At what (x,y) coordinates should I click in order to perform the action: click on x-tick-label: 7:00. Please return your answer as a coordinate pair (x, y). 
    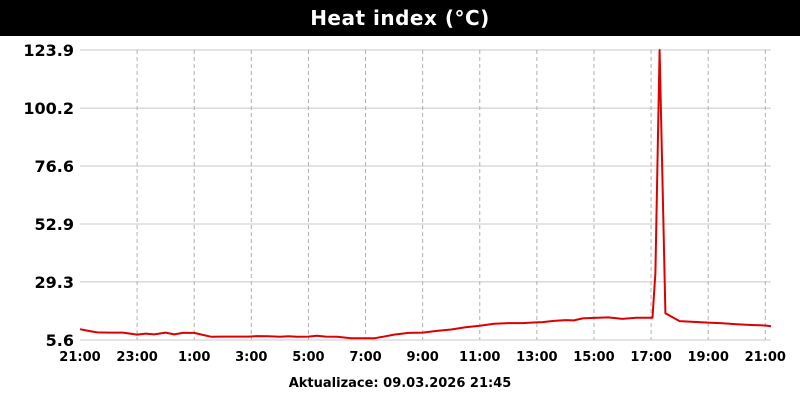
    Looking at the image, I should click on (365, 357).